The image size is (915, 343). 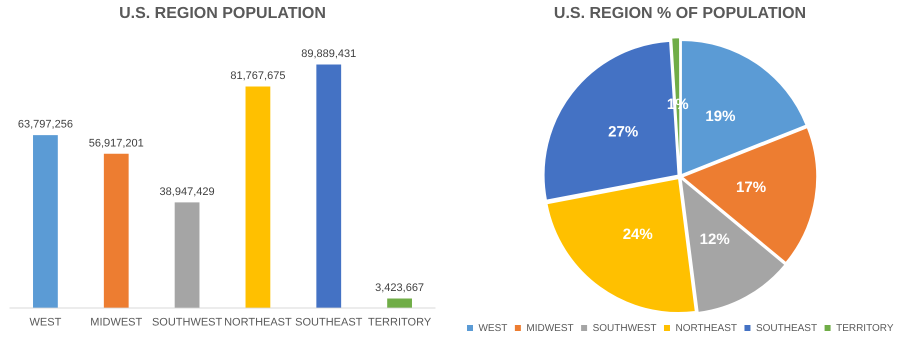 What do you see at coordinates (680, 13) in the screenshot?
I see `chart-title: U.S. REGION % OF POPULATION` at bounding box center [680, 13].